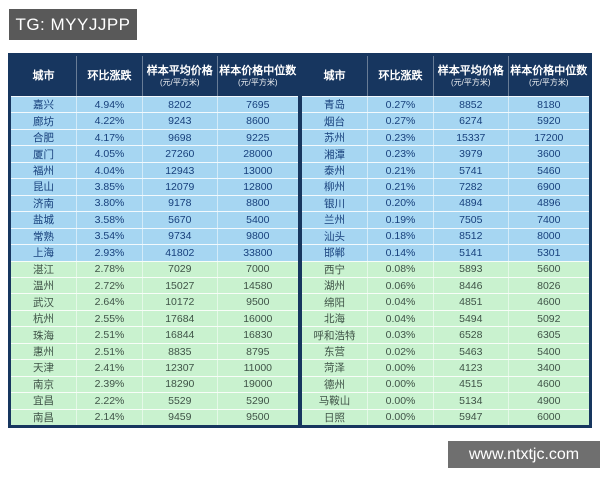  Describe the element at coordinates (180, 187) in the screenshot. I see `cell-avg: 12079` at that location.